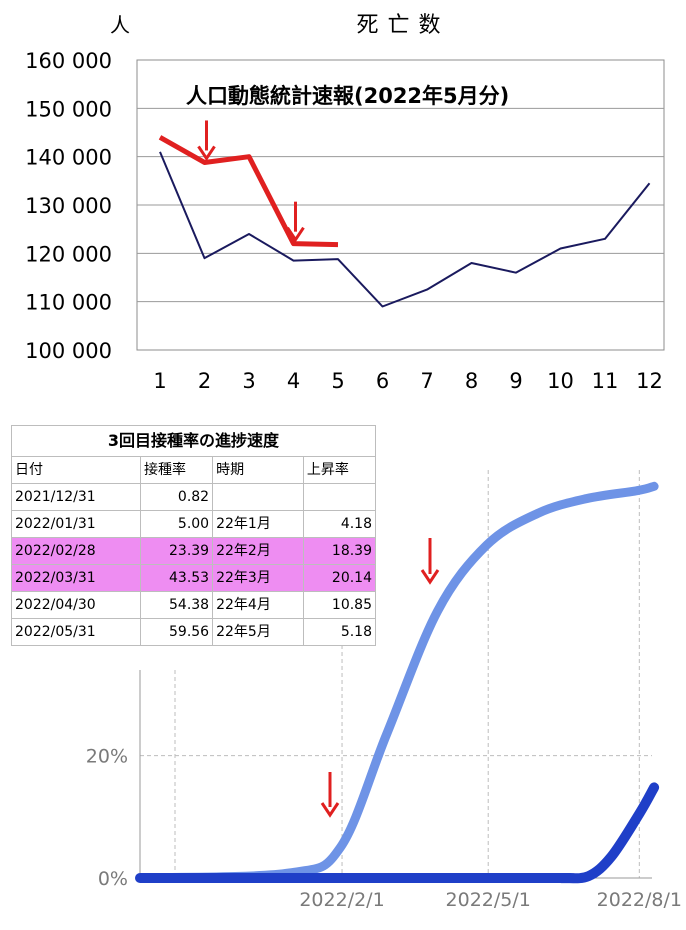 The image size is (686, 930). What do you see at coordinates (258, 470) in the screenshot?
I see `table-header-period: 時期` at bounding box center [258, 470].